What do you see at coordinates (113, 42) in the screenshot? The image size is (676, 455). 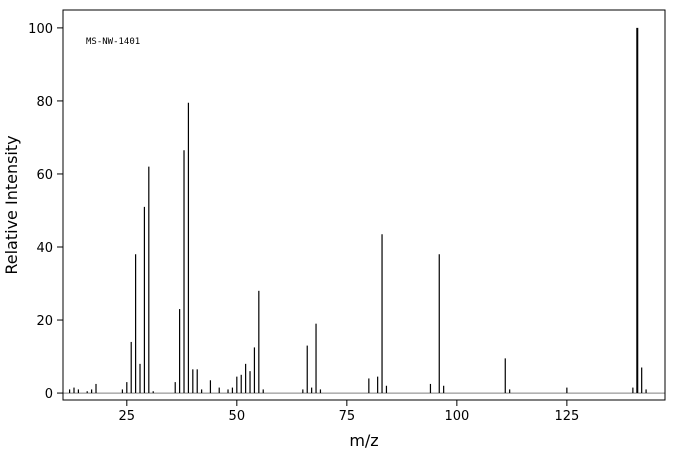 I see `annotation: MS-NW-1401` at bounding box center [113, 42].